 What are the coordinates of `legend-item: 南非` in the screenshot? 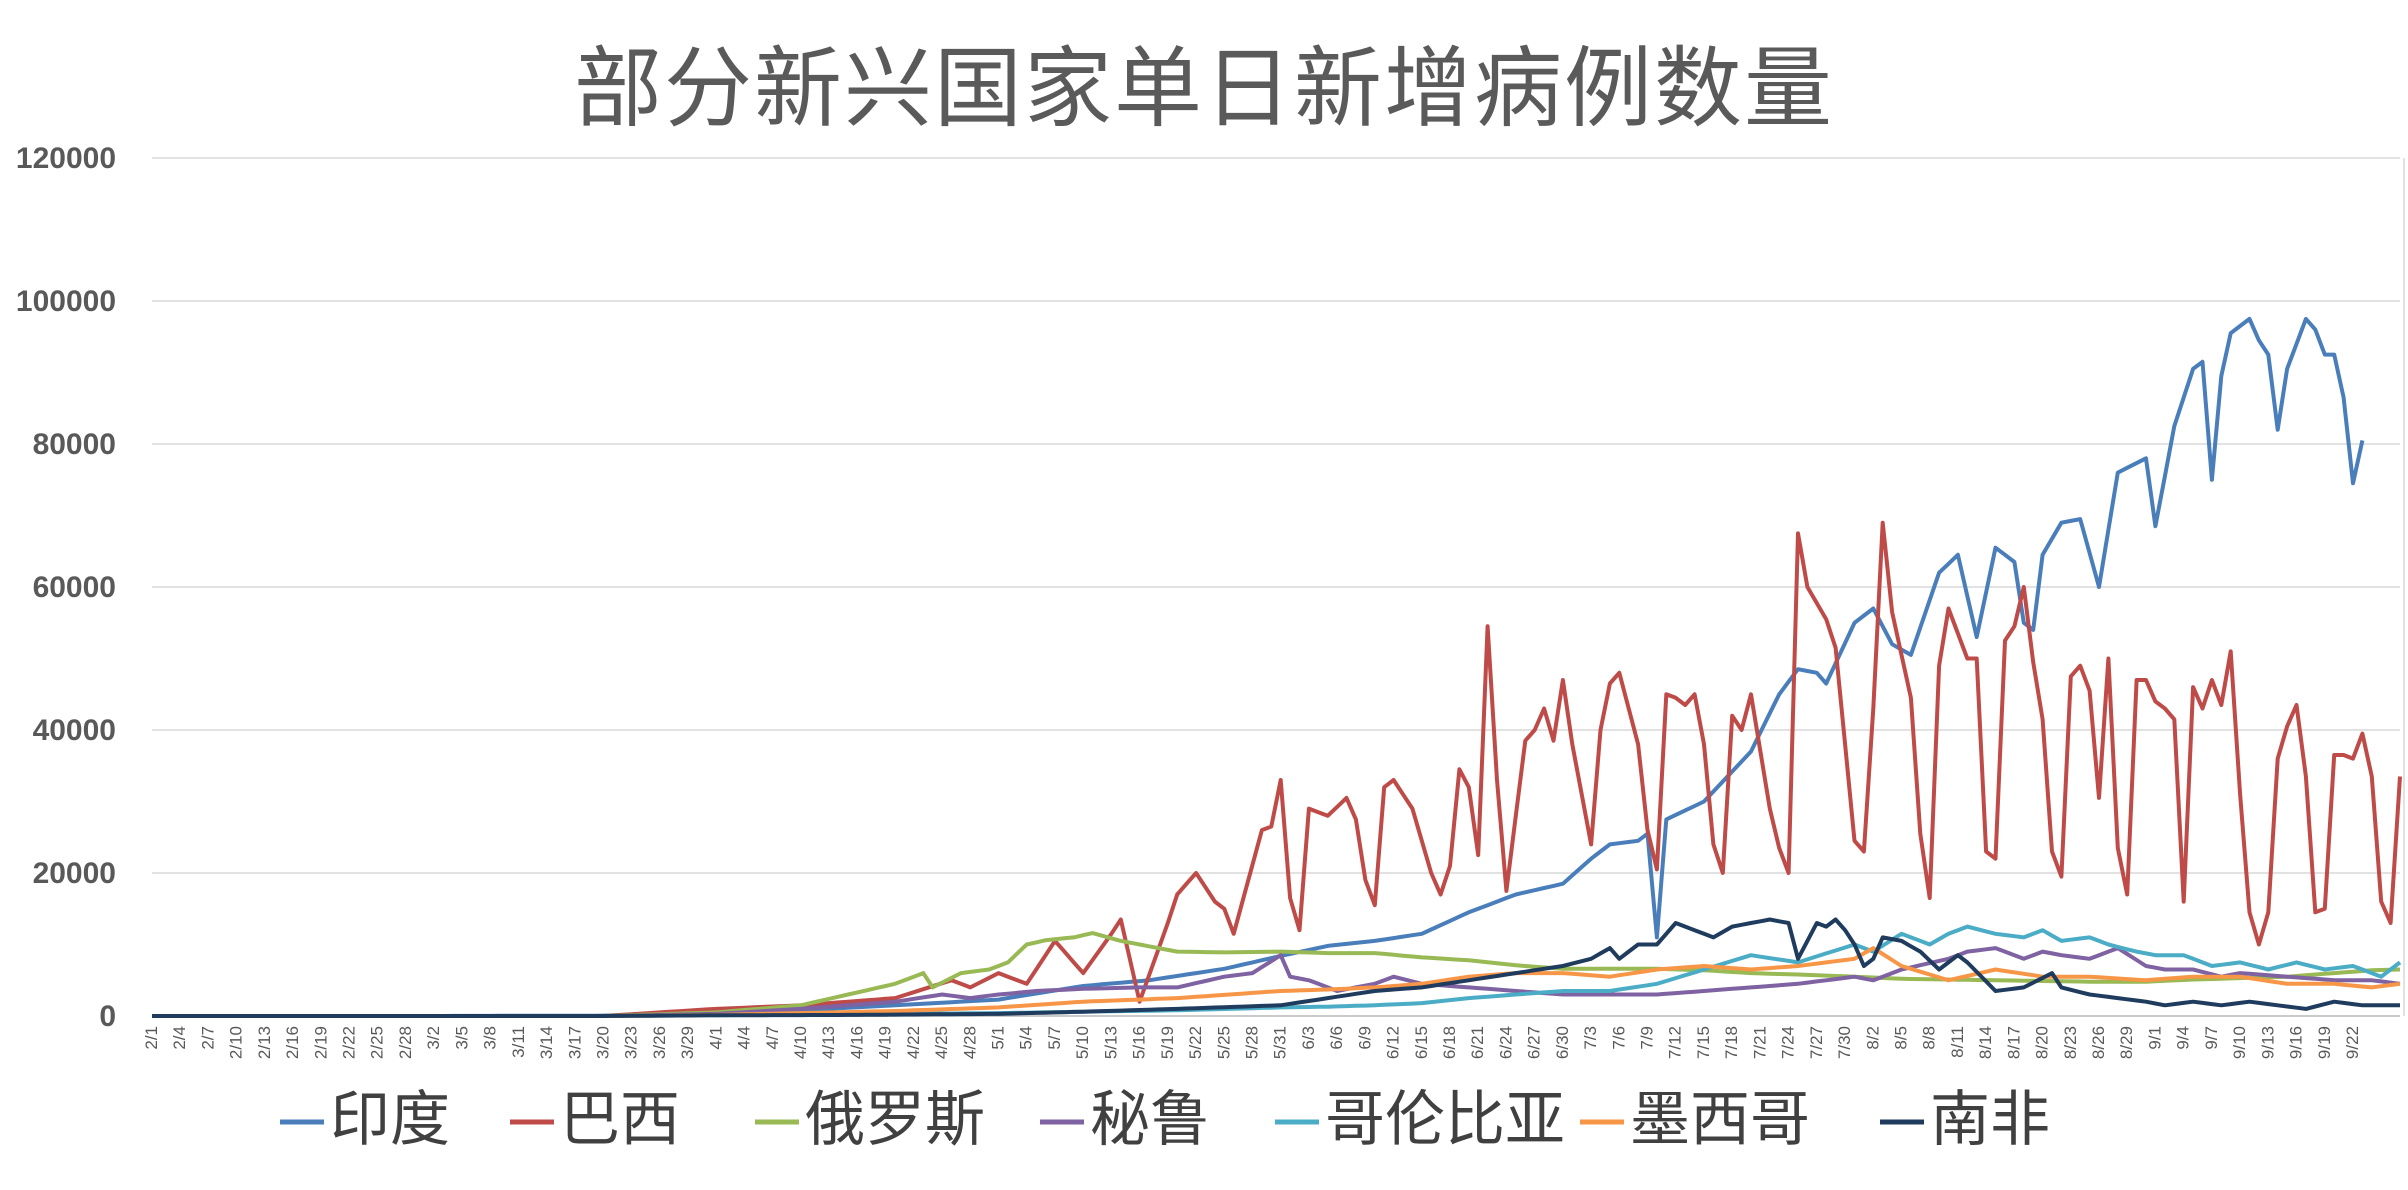 It's located at (1965, 1120).